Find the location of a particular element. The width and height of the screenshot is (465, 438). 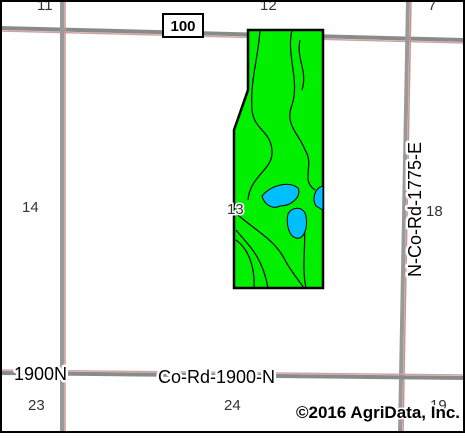

field-boundary is located at coordinates (278, 159).